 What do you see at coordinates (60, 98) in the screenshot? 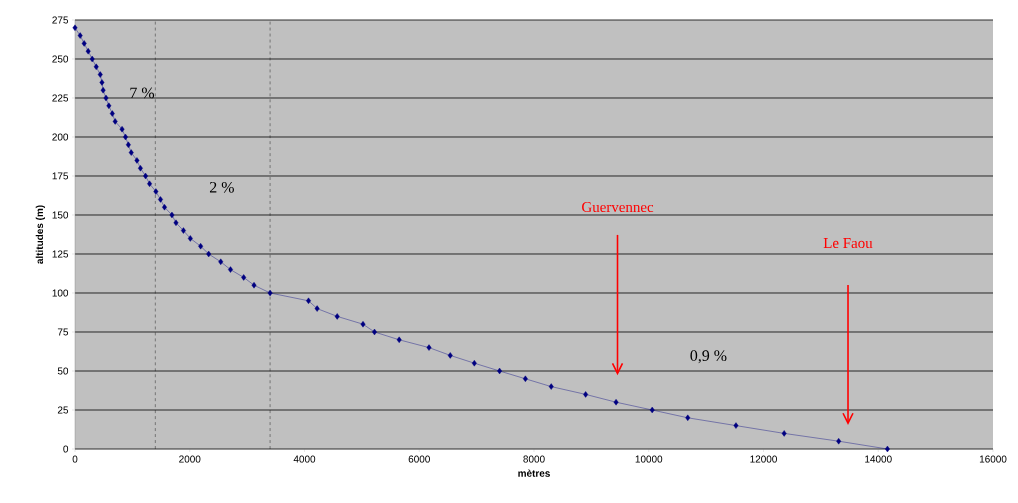
I see `y-tick-label: 225` at bounding box center [60, 98].